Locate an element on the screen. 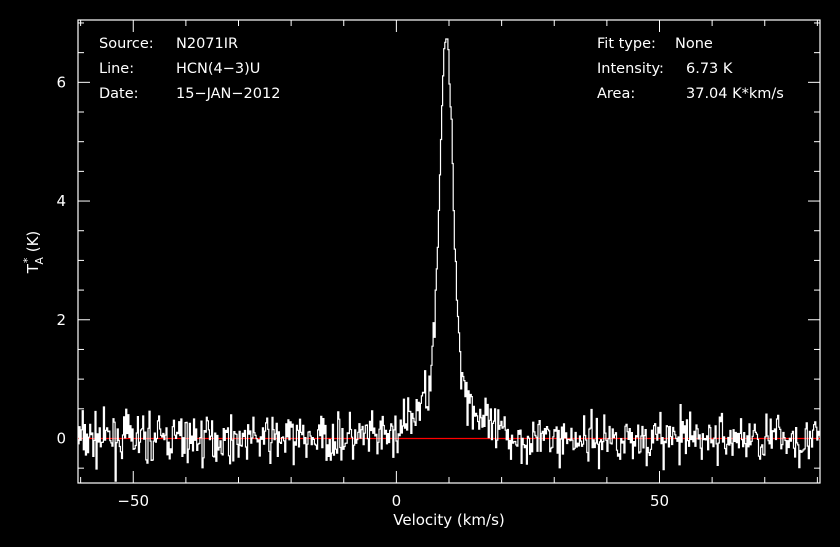 Image resolution: width=840 pixels, height=547 pixels. x-axis-label: Velocity (km/s) is located at coordinates (448, 520).